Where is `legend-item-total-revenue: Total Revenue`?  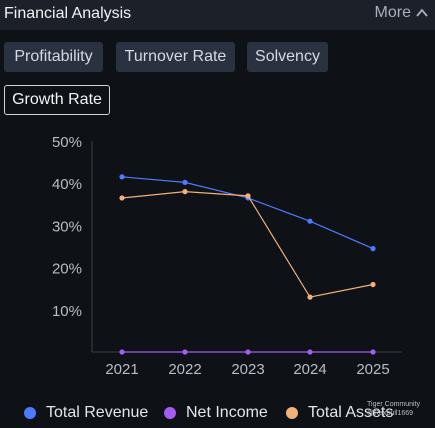 legend-item-total-revenue: Total Revenue is located at coordinates (86, 413).